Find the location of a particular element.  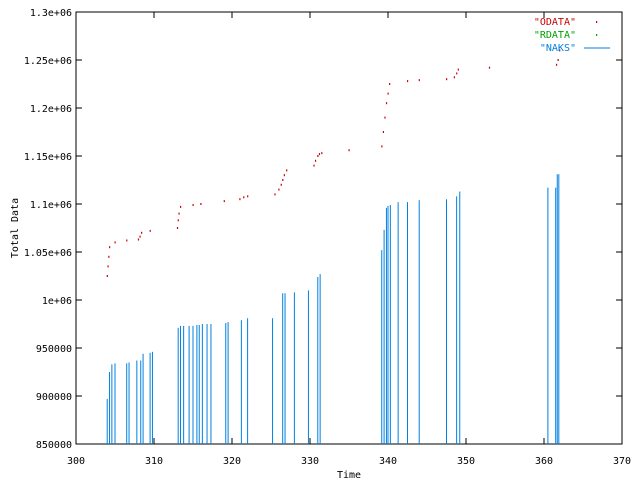

y-tick-label: 1e+06 is located at coordinates (57, 301).